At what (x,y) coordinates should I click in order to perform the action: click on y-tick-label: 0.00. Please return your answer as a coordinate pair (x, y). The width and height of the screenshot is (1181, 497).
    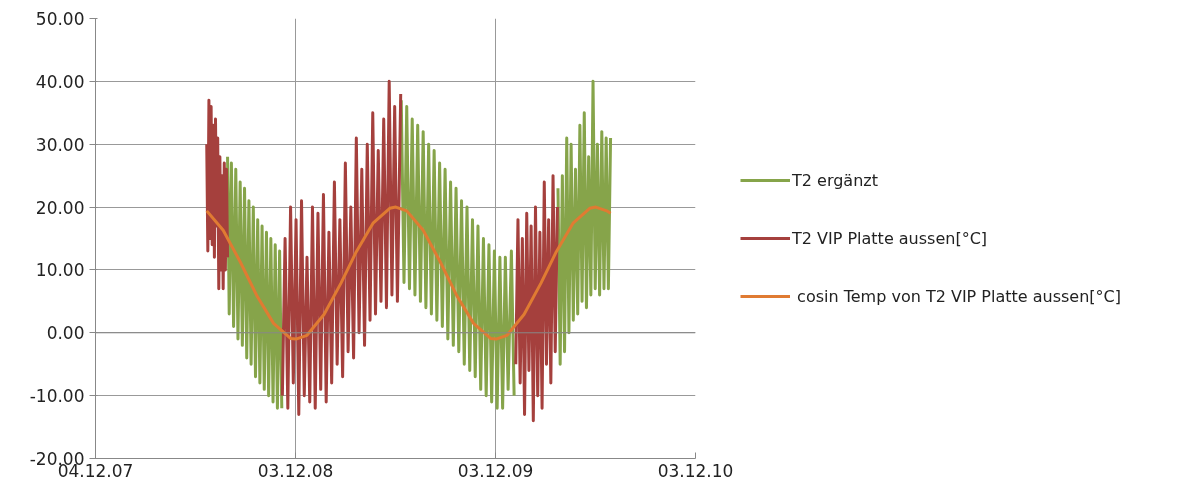
    Looking at the image, I should click on (65, 333).